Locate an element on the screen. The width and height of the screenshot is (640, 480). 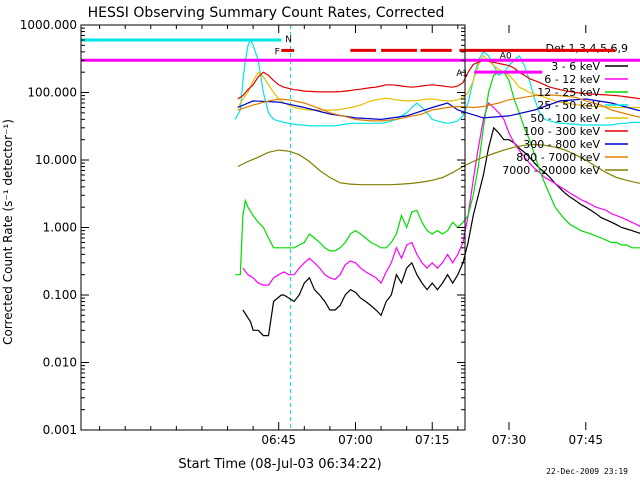
legend-label: 800 - 7000 keV is located at coordinates (558, 157).